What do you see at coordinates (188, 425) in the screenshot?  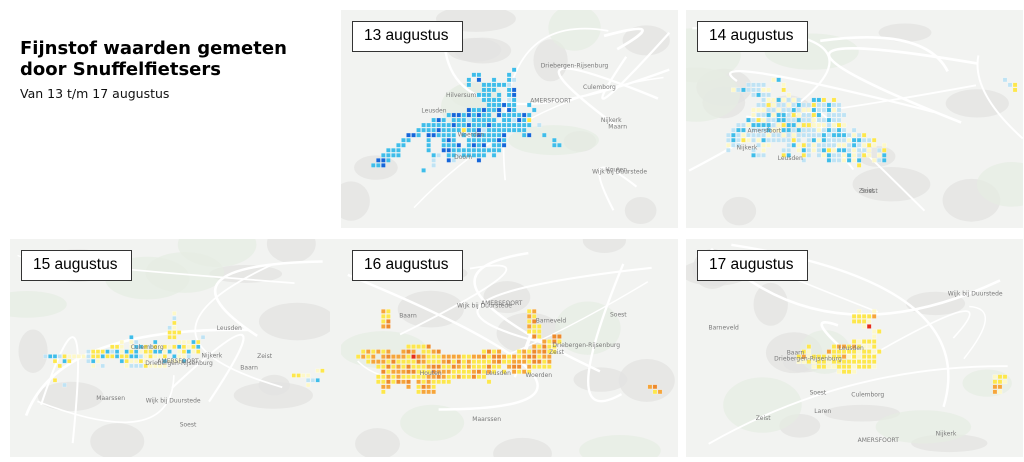 I see `place-label: Soest` at bounding box center [188, 425].